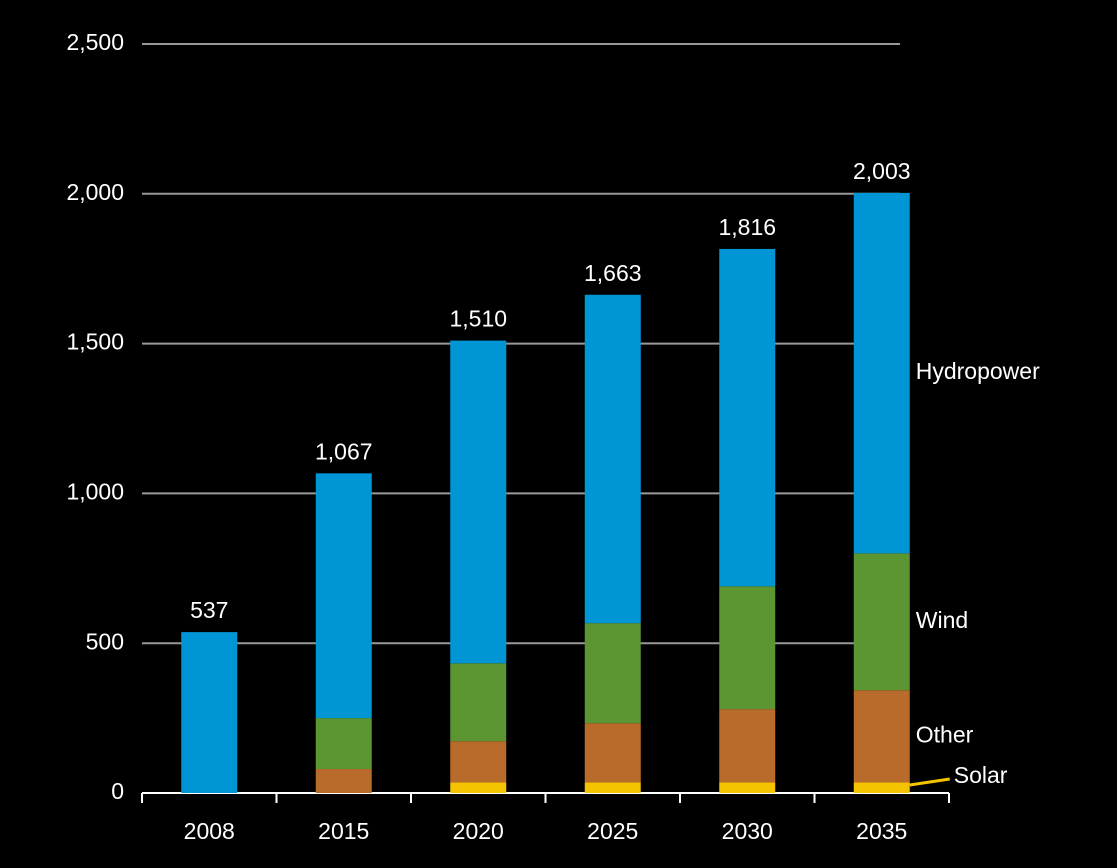  Describe the element at coordinates (95, 42) in the screenshot. I see `y-tick-label: 2,500` at that location.